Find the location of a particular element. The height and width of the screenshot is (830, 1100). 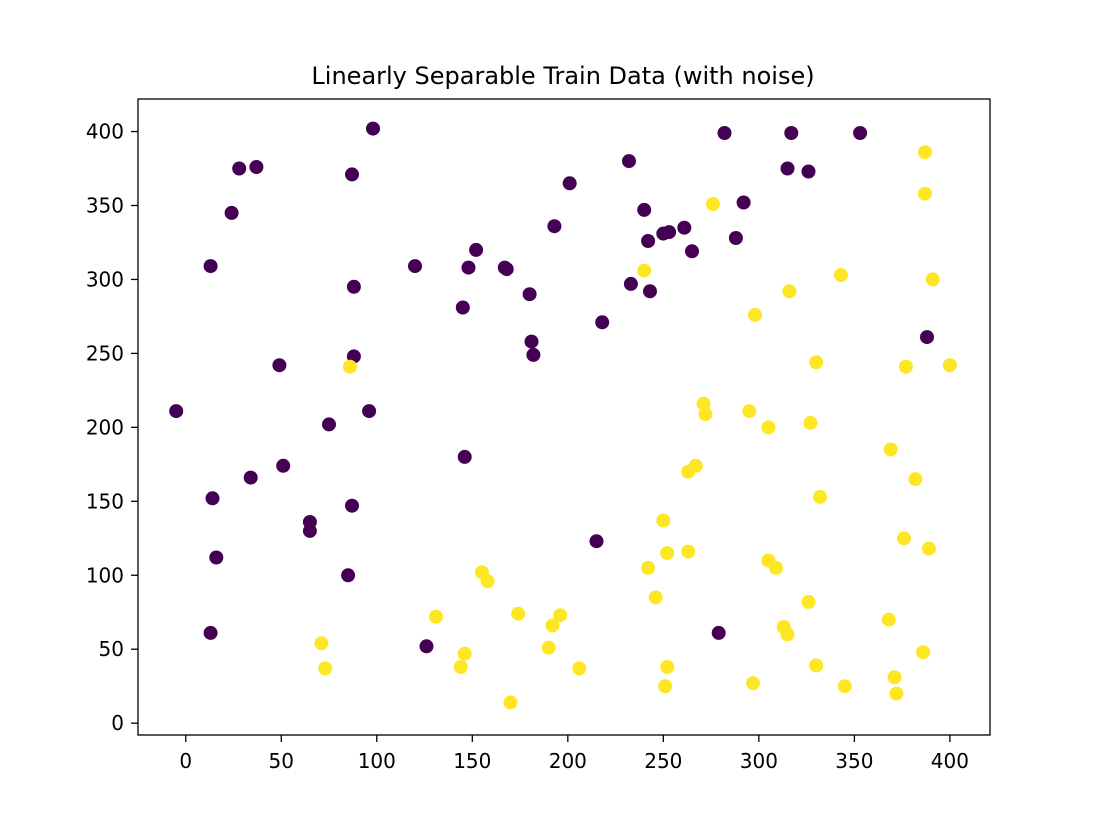

y-tick-label: 250 is located at coordinates (105, 353).